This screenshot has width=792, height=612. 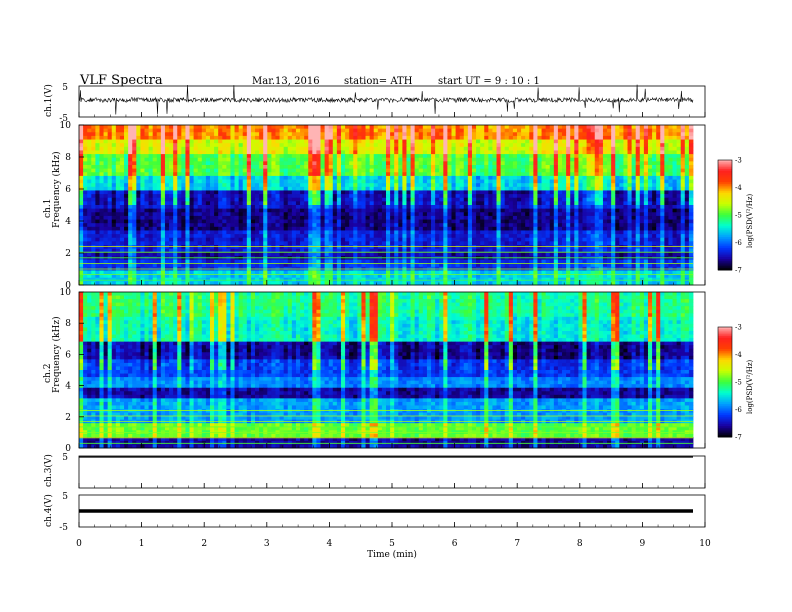 What do you see at coordinates (286, 81) in the screenshot?
I see `date-label: Mar.13, 2016` at bounding box center [286, 81].